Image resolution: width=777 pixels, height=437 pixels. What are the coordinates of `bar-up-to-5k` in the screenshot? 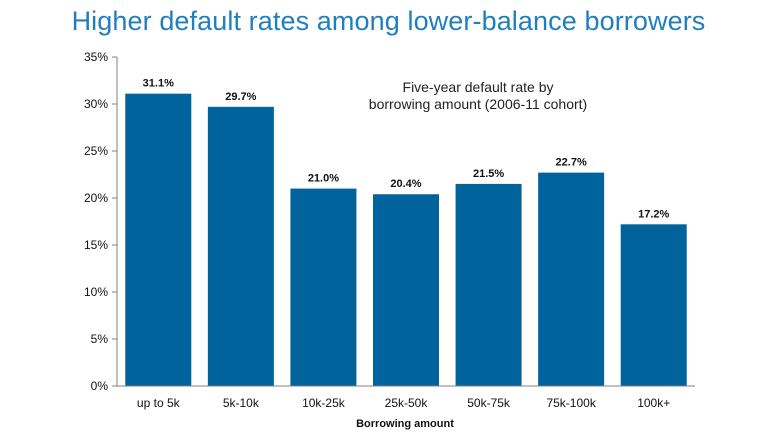 It's located at (158, 239).